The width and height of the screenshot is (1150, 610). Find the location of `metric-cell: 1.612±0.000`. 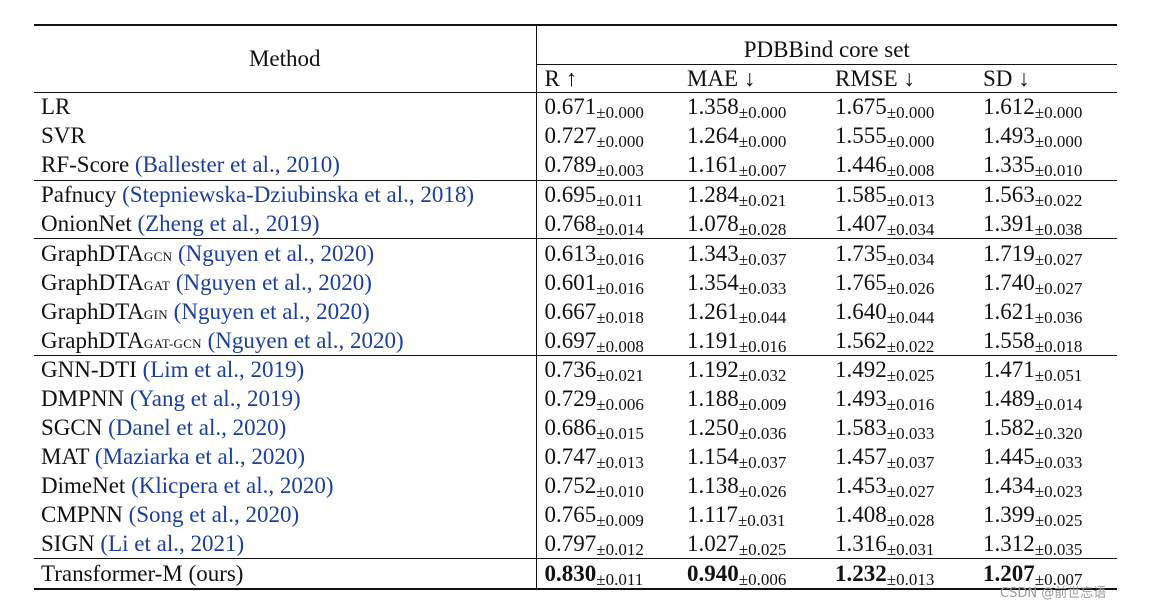

metric-cell: 1.612±0.000 is located at coordinates (1046, 106).